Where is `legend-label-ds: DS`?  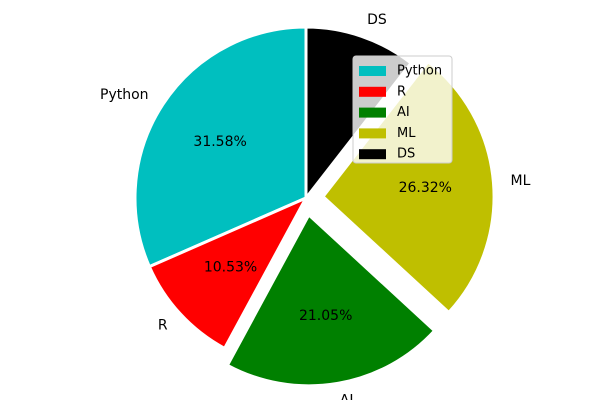 legend-label-ds: DS is located at coordinates (406, 154).